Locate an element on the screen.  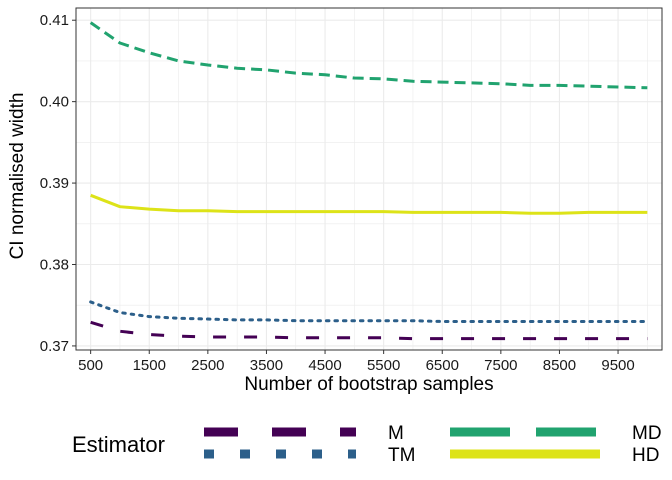
legend-label-hd: HD is located at coordinates (645, 455).